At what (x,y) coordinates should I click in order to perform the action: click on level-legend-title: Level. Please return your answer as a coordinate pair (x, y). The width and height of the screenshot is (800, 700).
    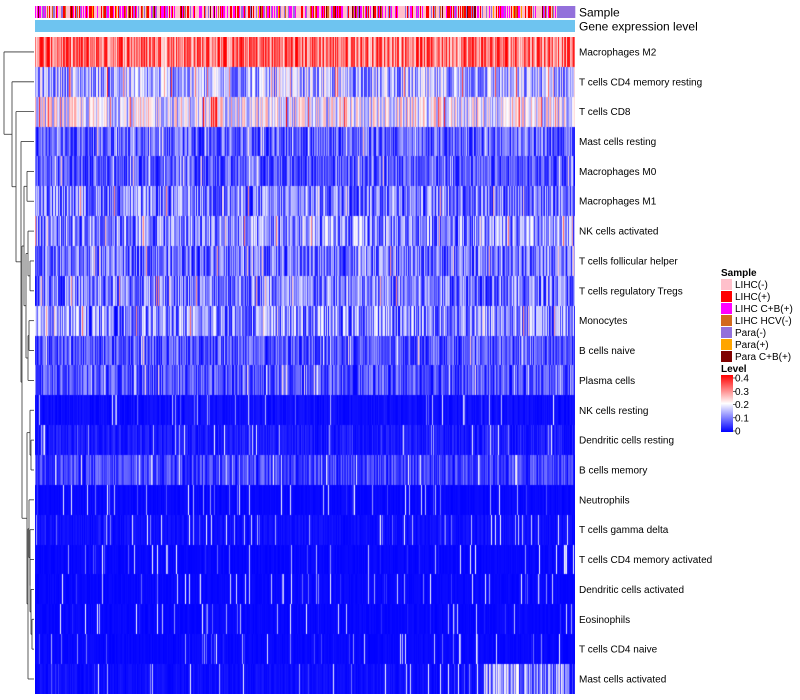
    Looking at the image, I should click on (734, 369).